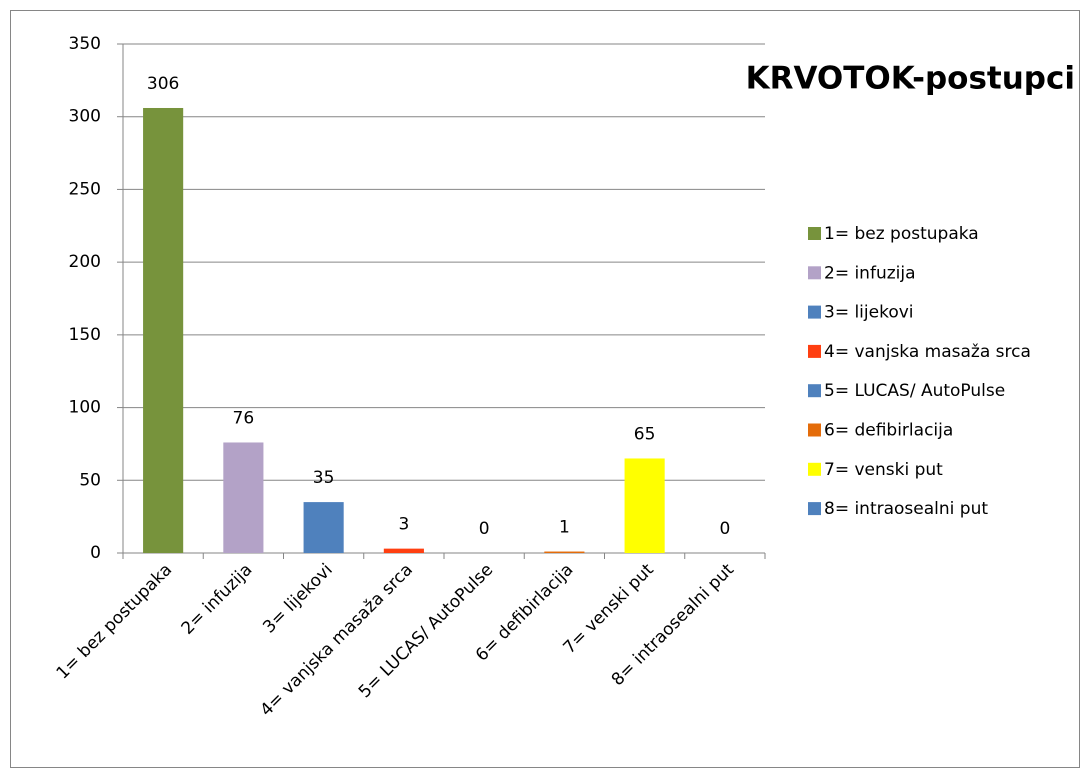 Image resolution: width=1091 pixels, height=778 pixels. Describe the element at coordinates (85, 408) in the screenshot. I see `y-tick-label: 100` at that location.